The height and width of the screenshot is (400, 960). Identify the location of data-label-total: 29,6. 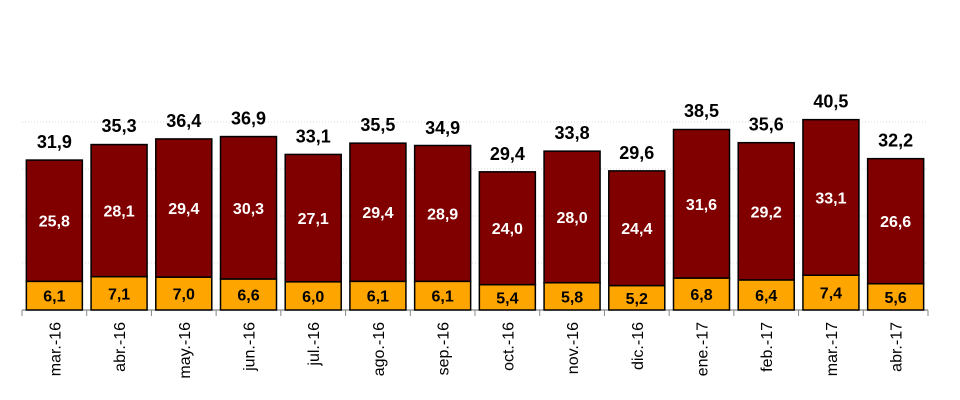
(636, 153).